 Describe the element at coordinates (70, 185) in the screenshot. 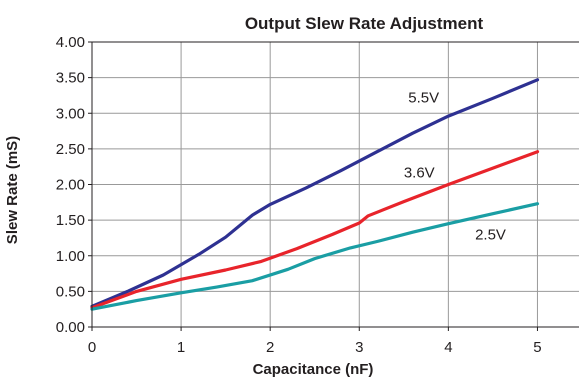

I see `y-tick-label: 2.00` at that location.